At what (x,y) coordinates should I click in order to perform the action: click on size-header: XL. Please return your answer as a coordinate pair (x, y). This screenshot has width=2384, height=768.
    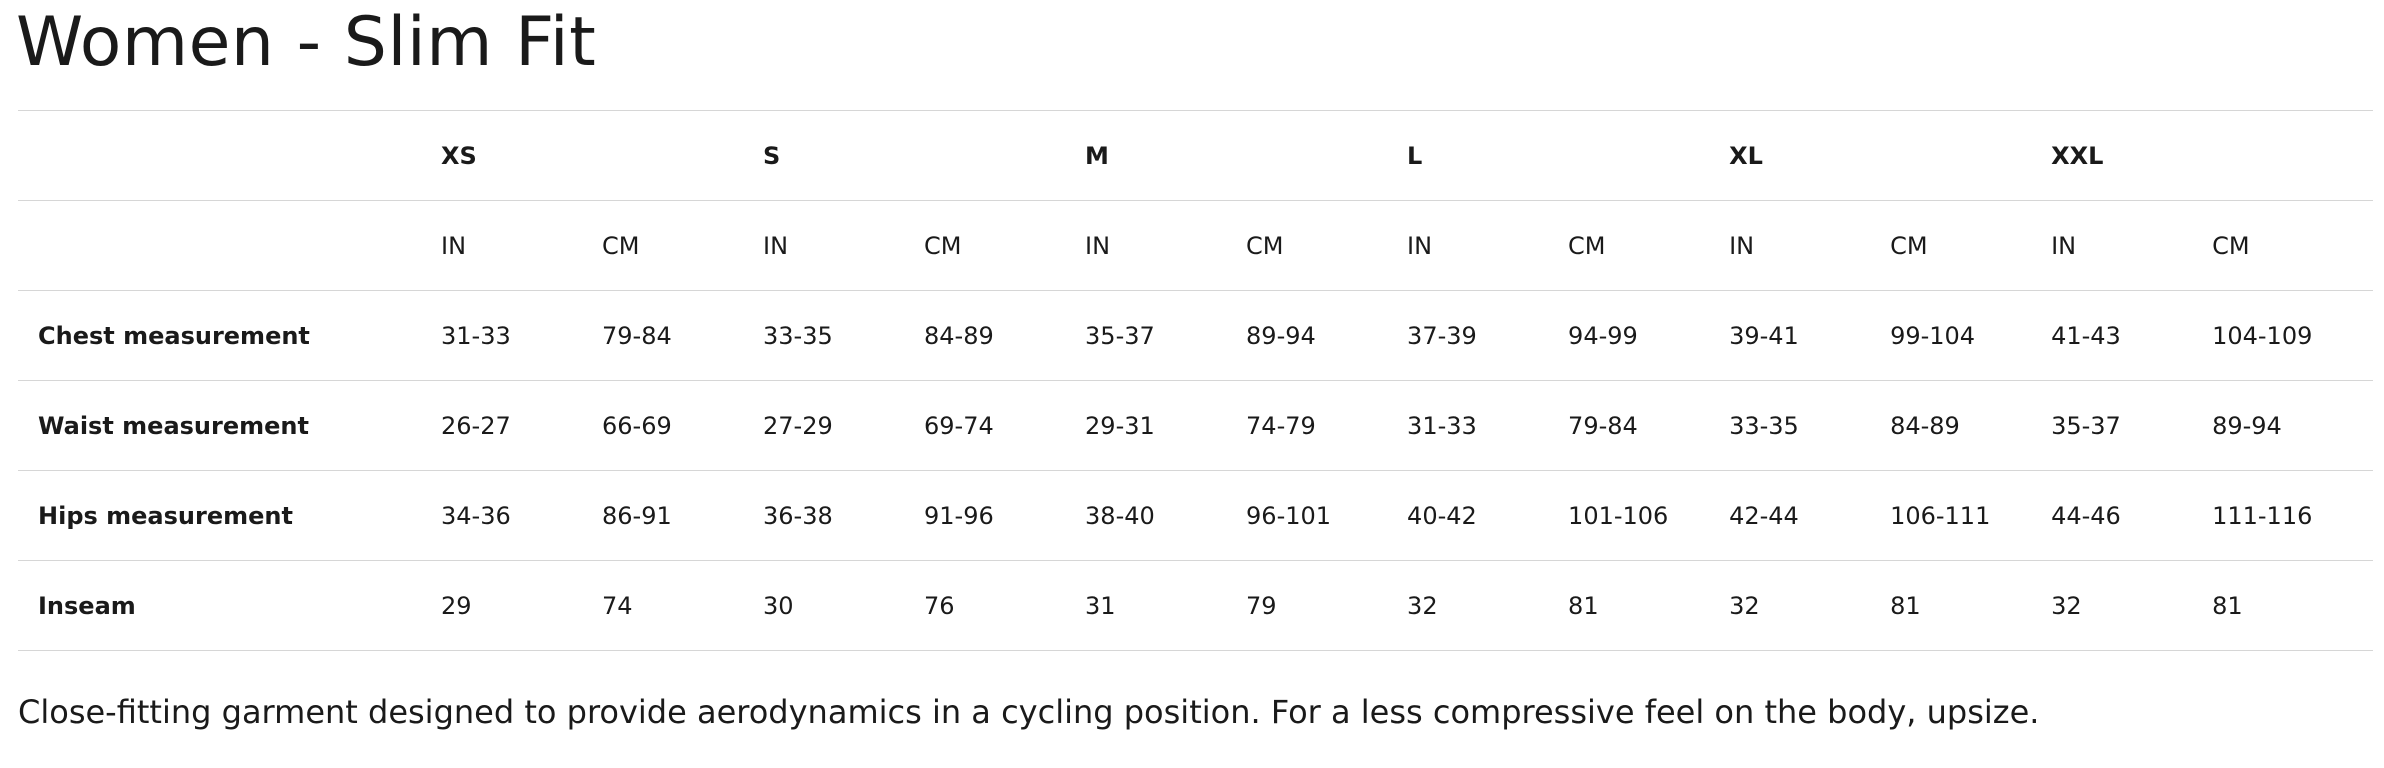
    Looking at the image, I should click on (1890, 155).